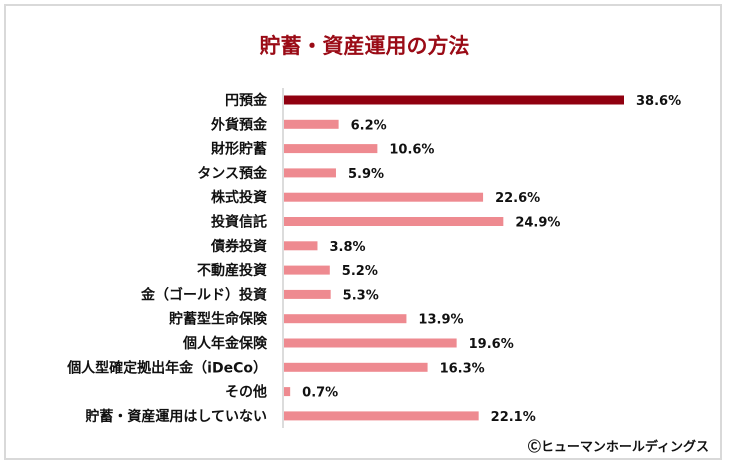  Describe the element at coordinates (218, 319) in the screenshot. I see `category-label: 貯蓄型生命保険` at that location.